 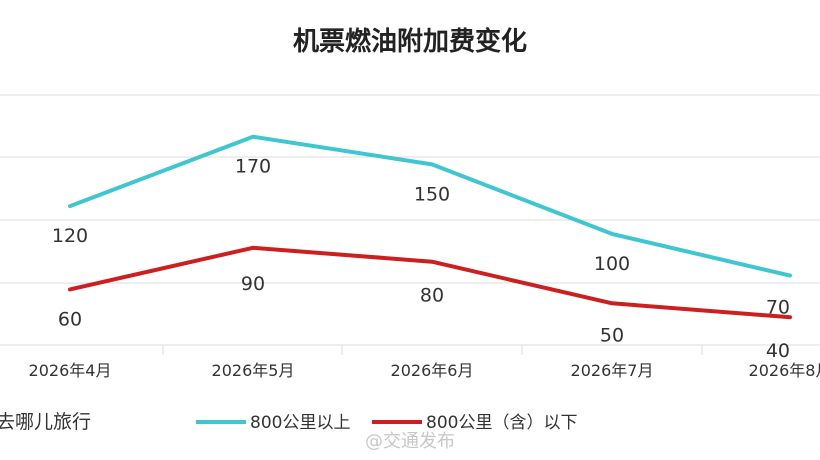 I want to click on x-tick-label-3: 2026年7月, so click(x=612, y=370).